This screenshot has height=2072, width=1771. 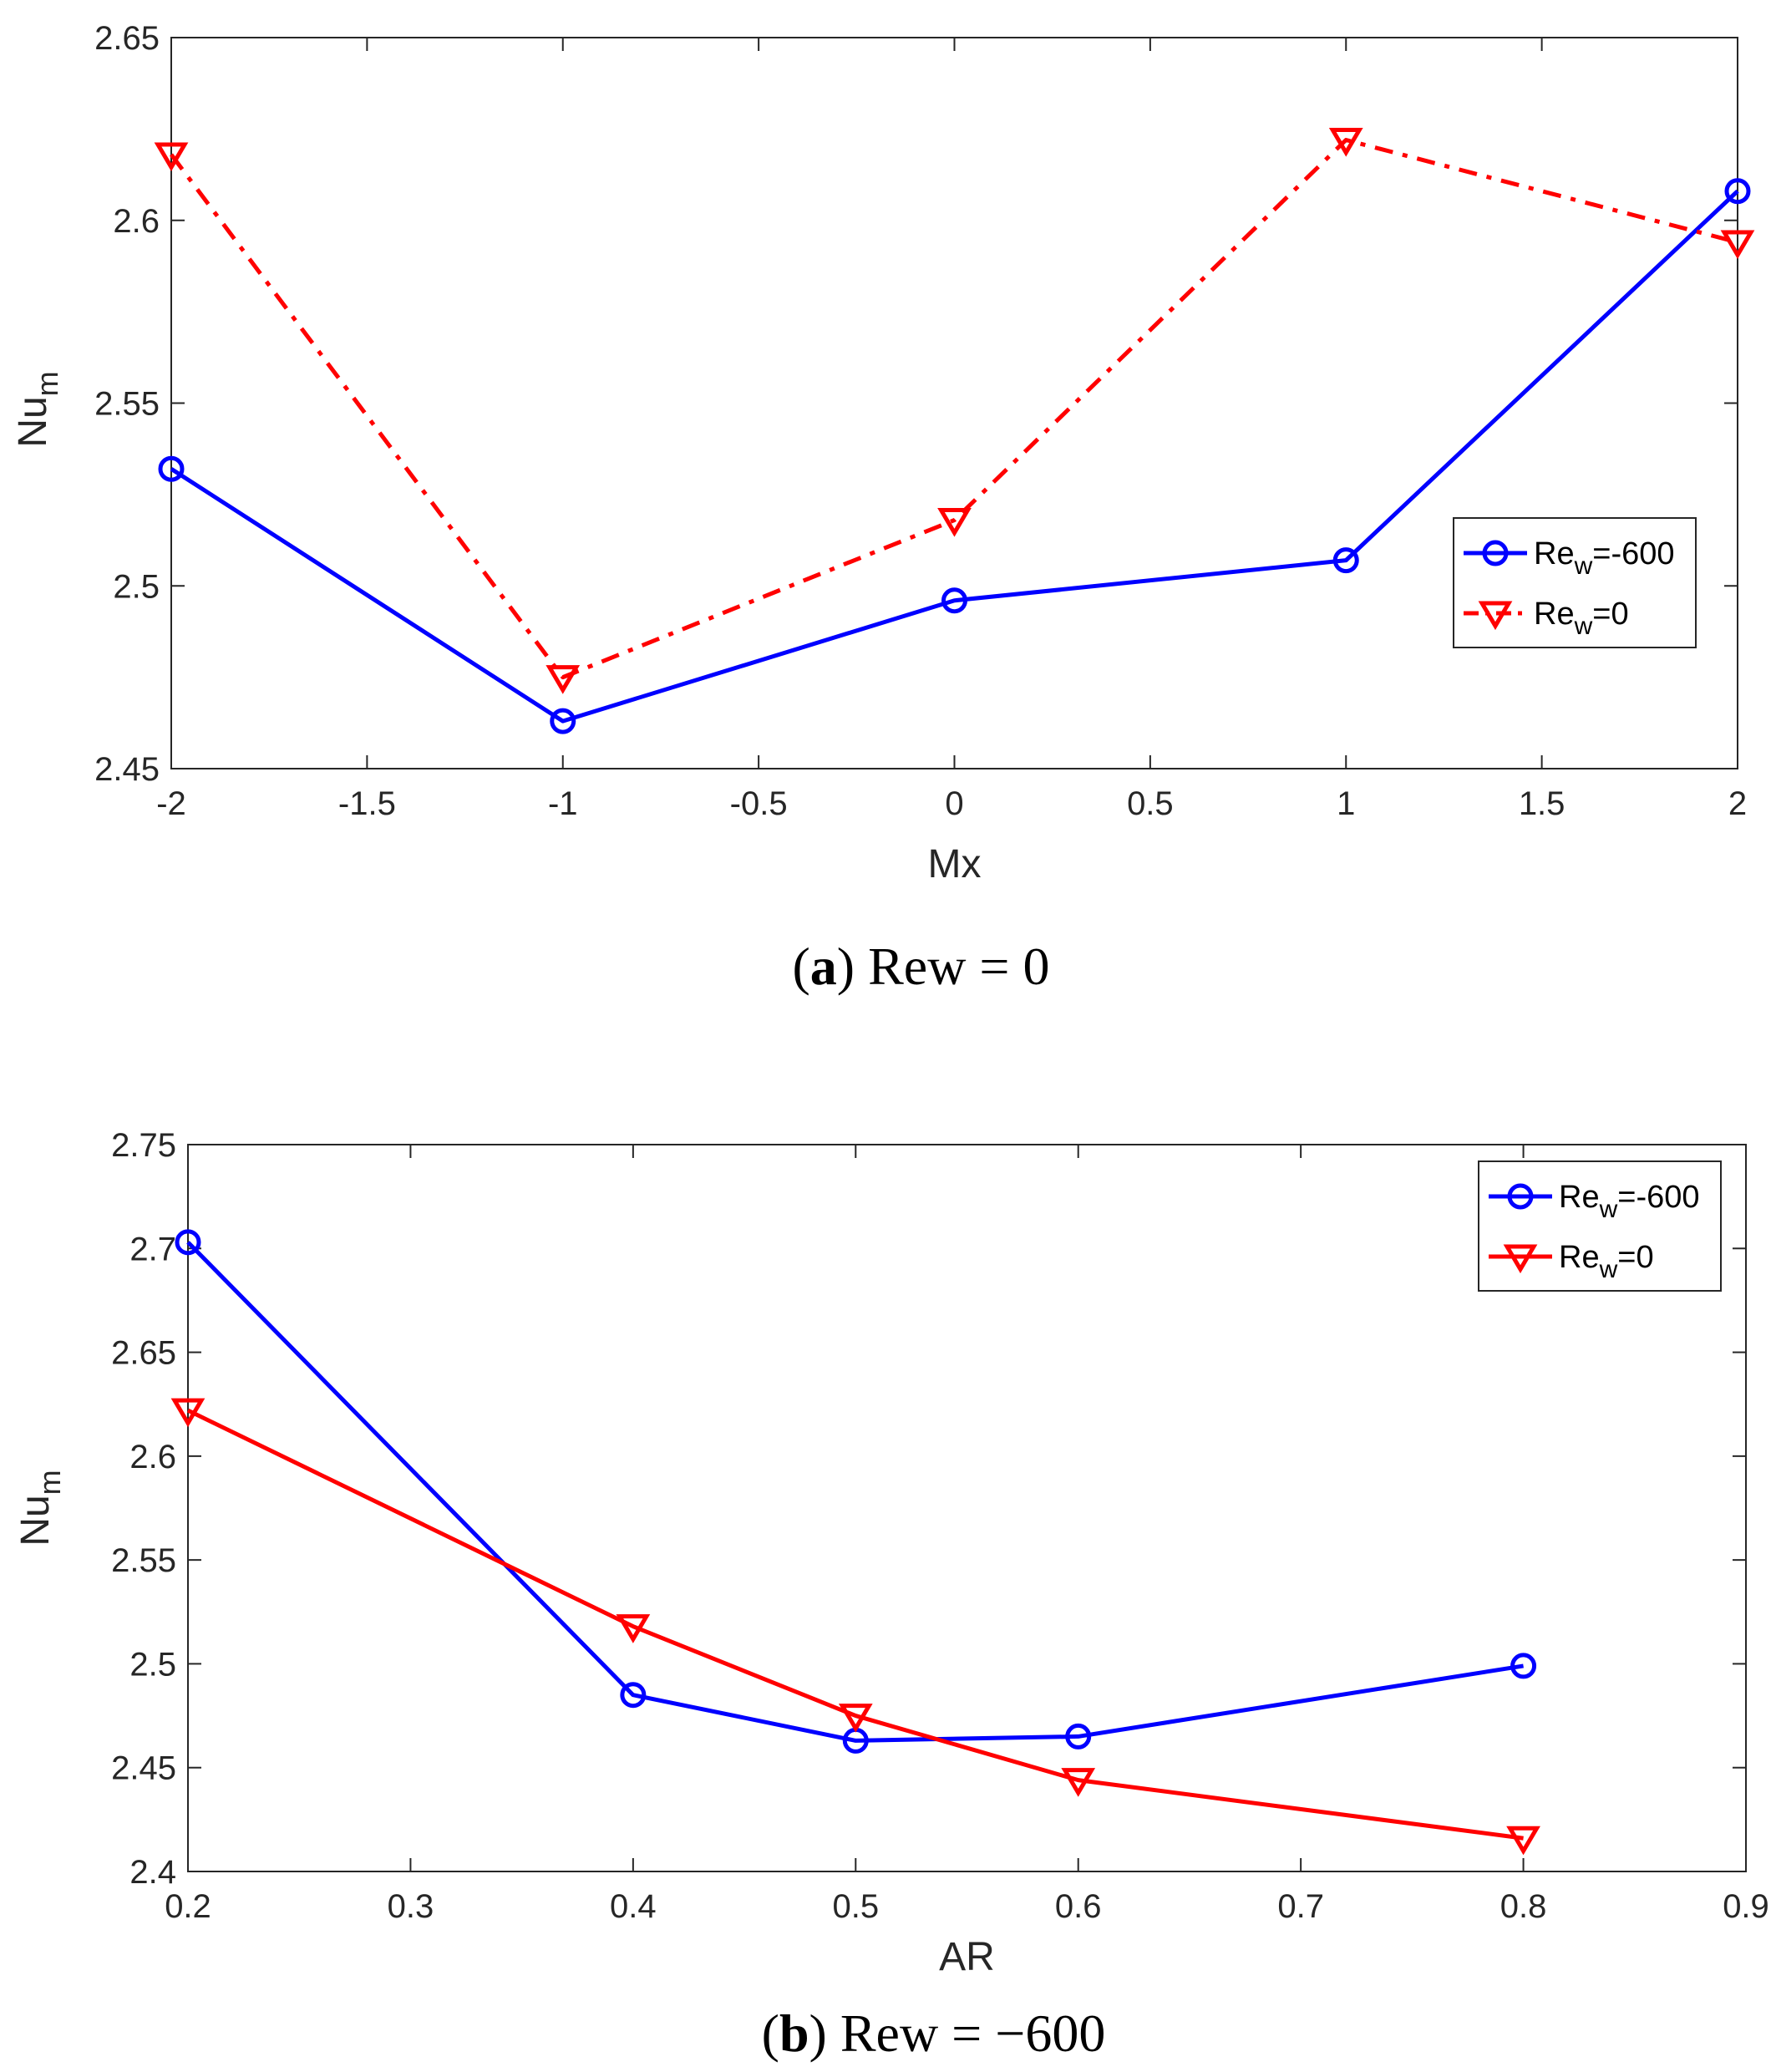 What do you see at coordinates (794, 2033) in the screenshot?
I see `caption-letter: b` at bounding box center [794, 2033].